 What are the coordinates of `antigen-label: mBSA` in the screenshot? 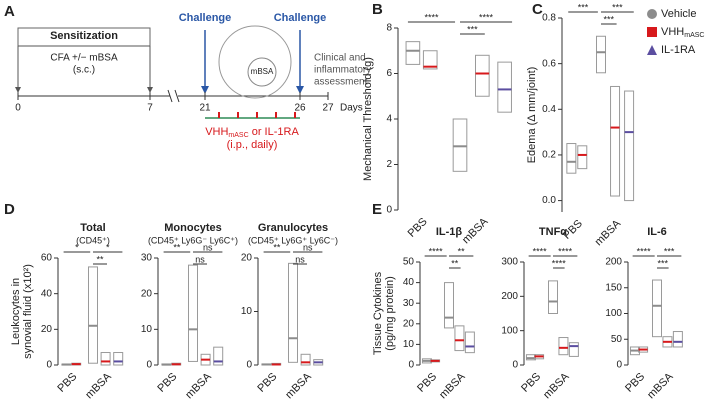 It's located at (262, 71).